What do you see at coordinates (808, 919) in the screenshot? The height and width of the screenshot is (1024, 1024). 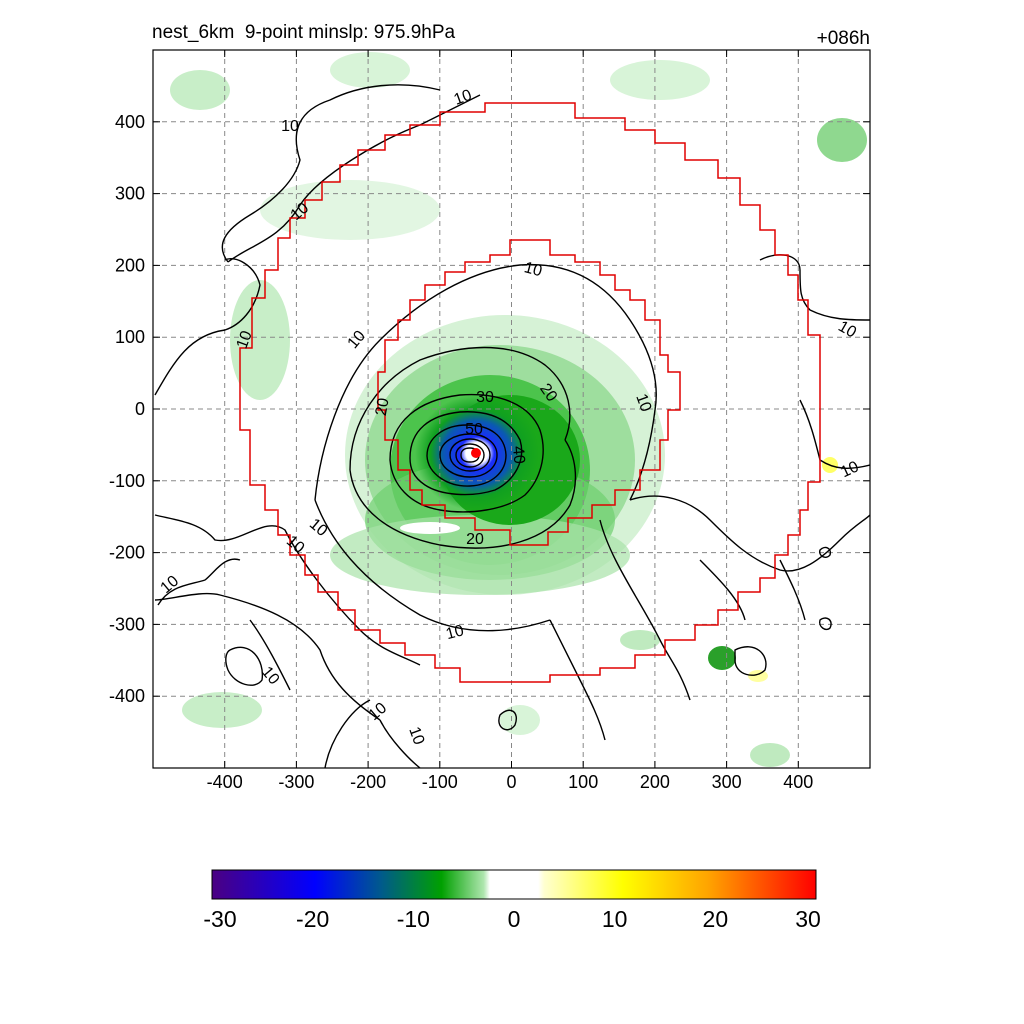 I see `colorbar-tick-label: 30` at bounding box center [808, 919].